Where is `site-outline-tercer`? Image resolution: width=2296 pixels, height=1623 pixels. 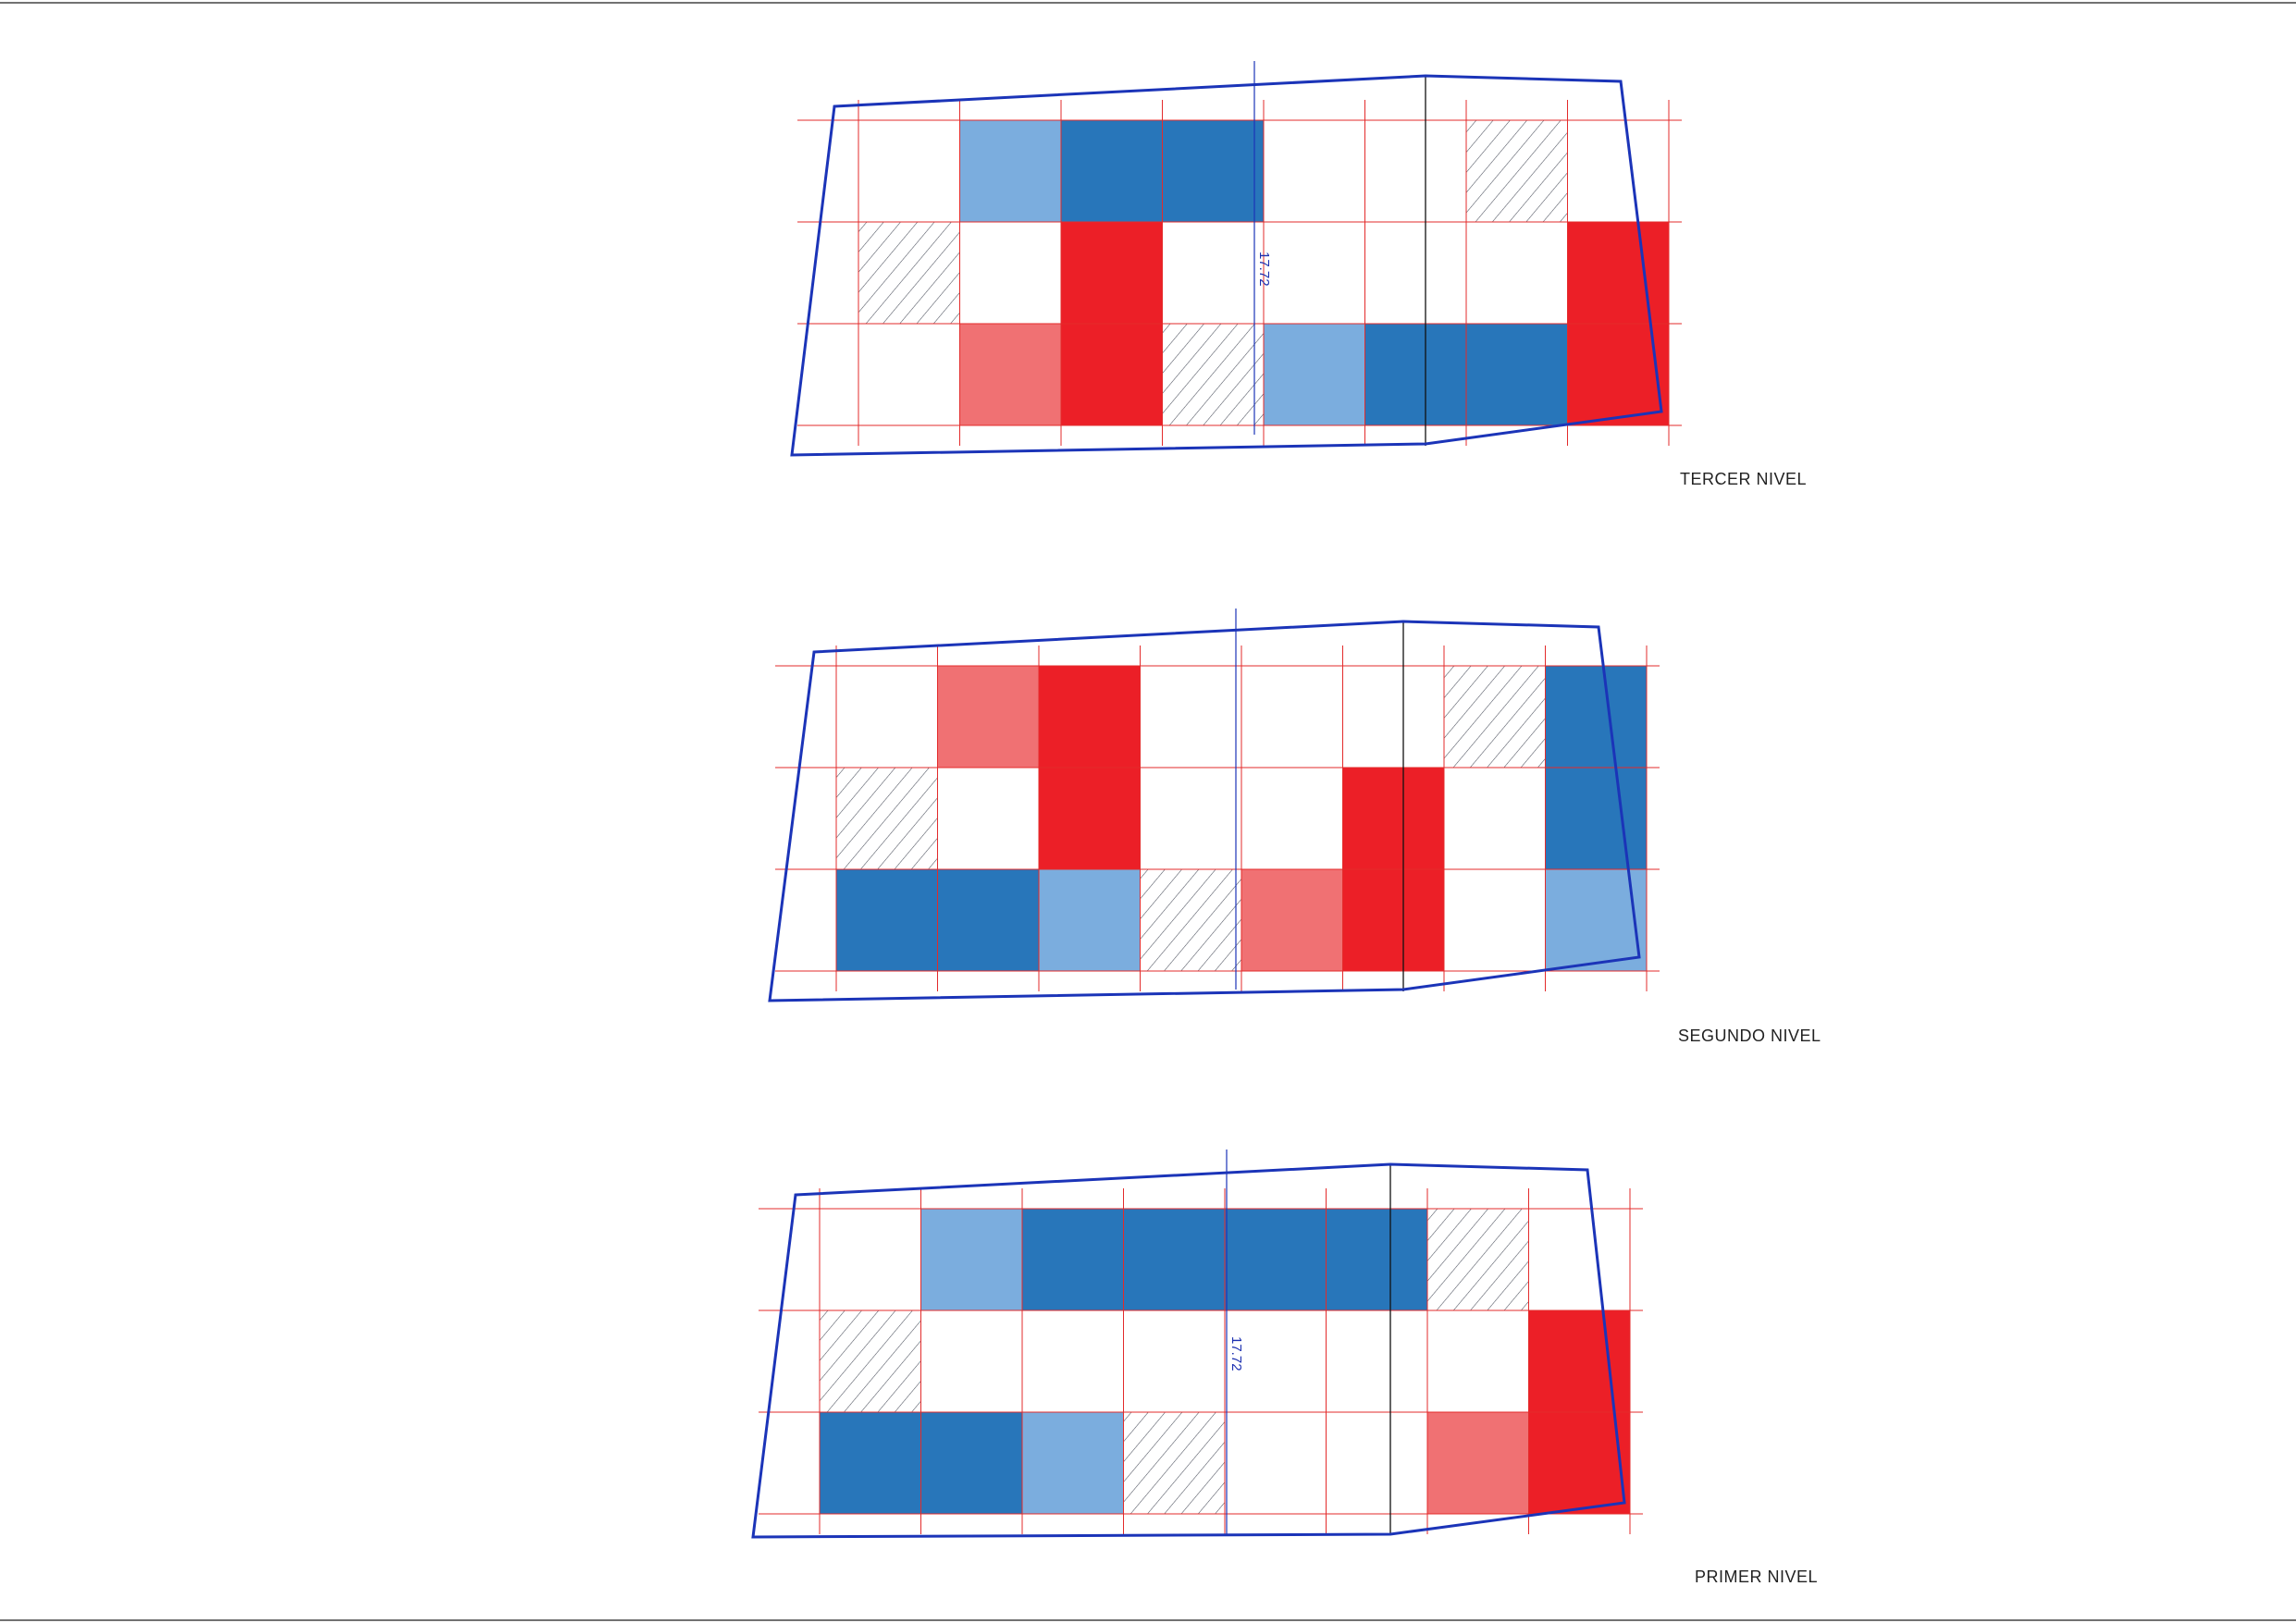
site-outline-tercer is located at coordinates (1226, 265).